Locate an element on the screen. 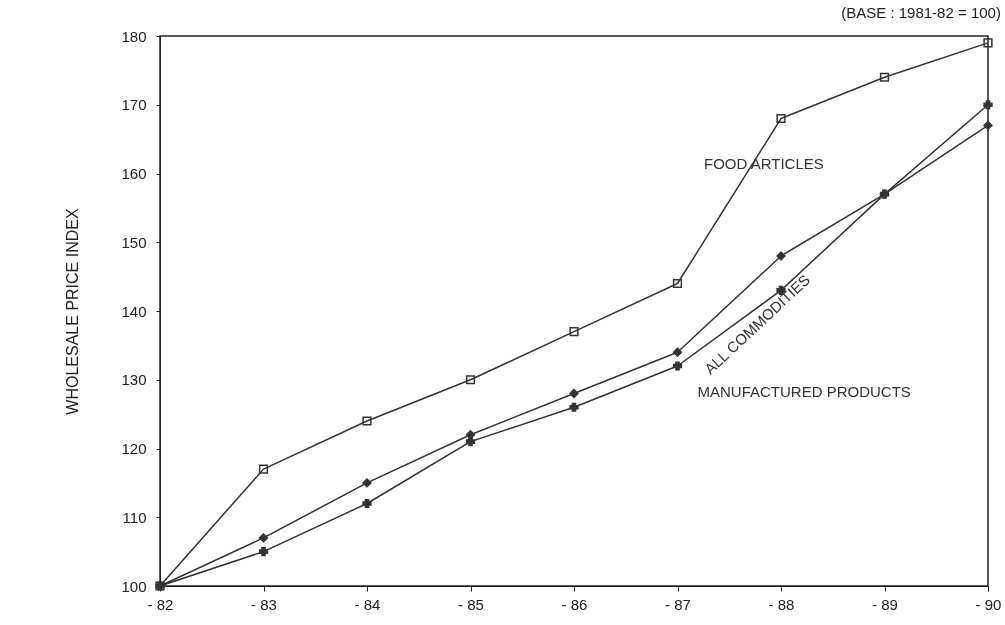  y-tick-label: 110 is located at coordinates (134, 517).